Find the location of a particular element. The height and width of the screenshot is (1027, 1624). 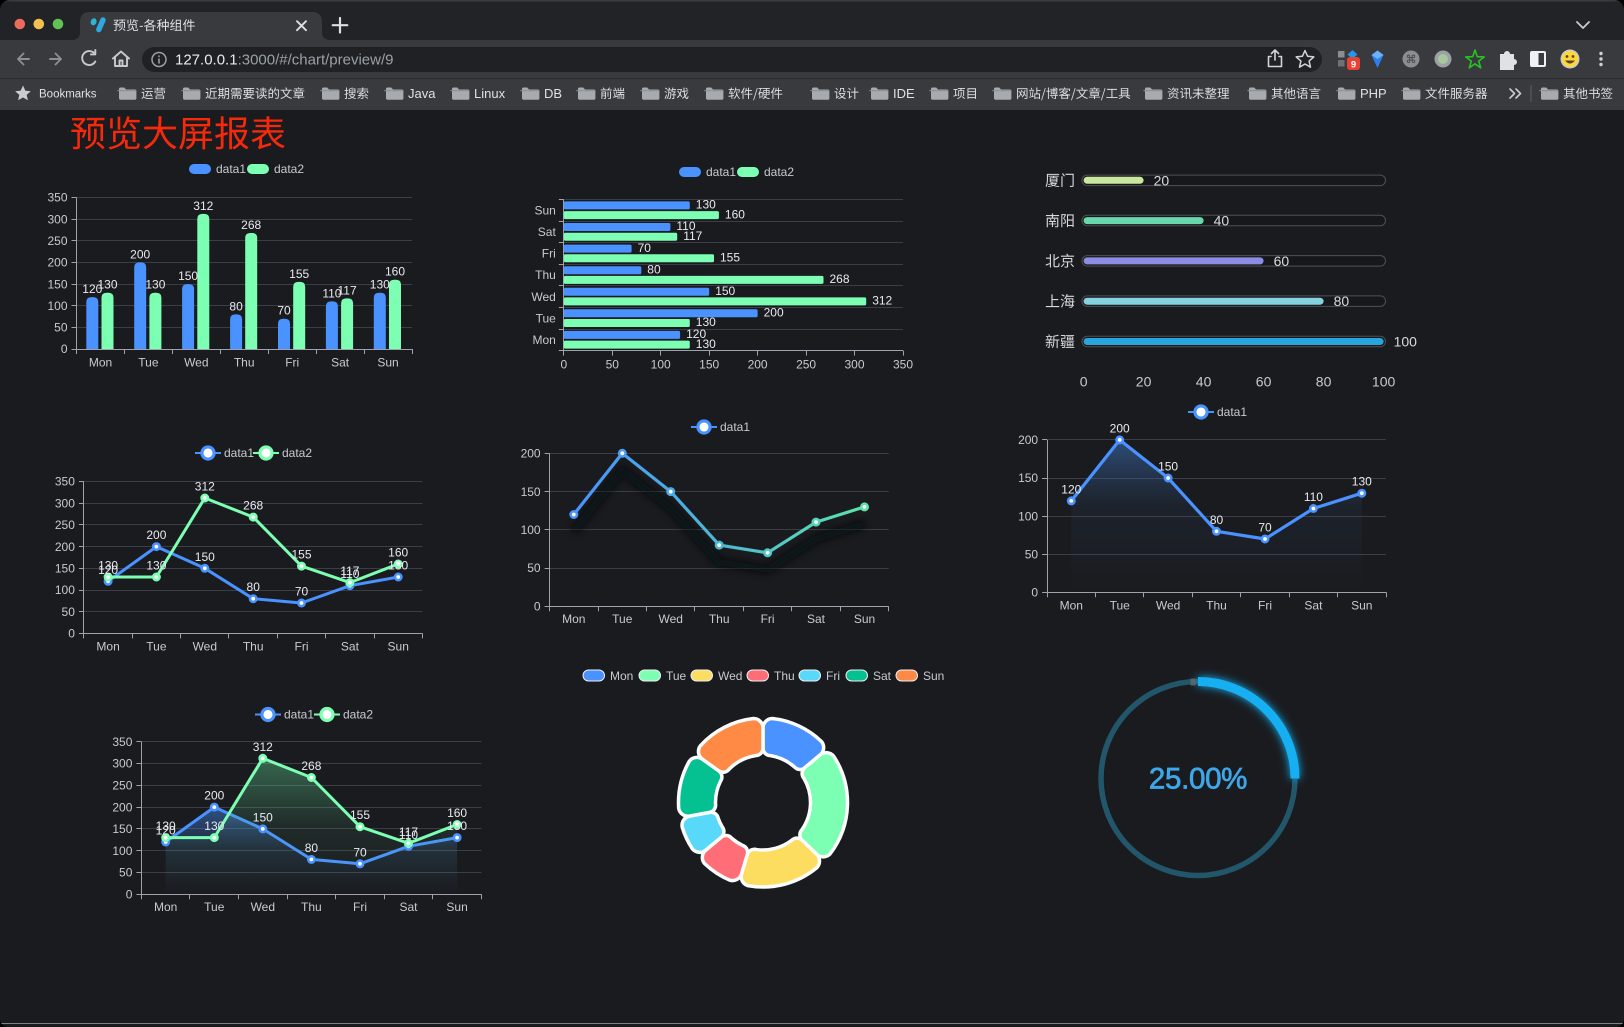

svg-text: DB is located at coordinates (553, 93).